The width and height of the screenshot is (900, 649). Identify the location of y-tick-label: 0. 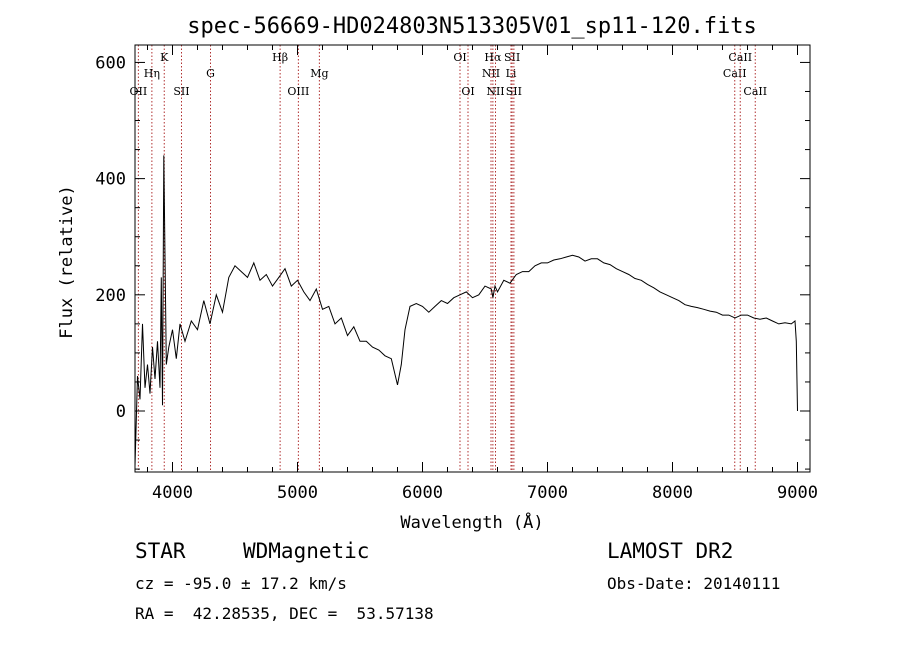
(121, 412).